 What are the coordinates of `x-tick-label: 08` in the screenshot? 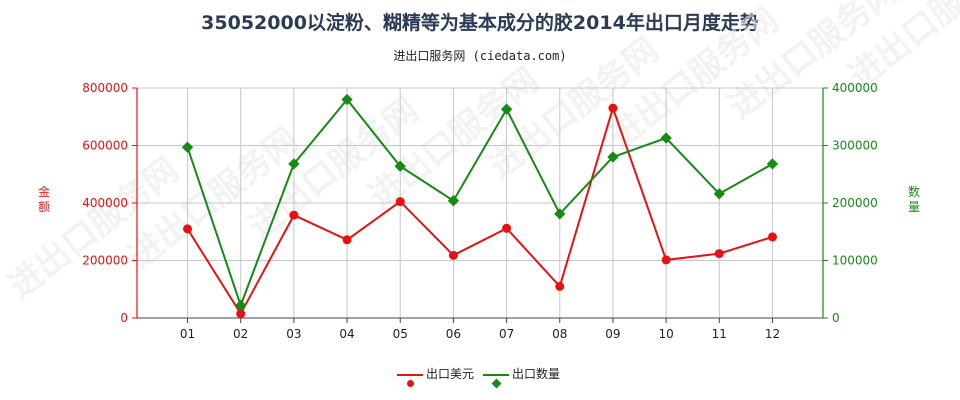 It's located at (559, 334).